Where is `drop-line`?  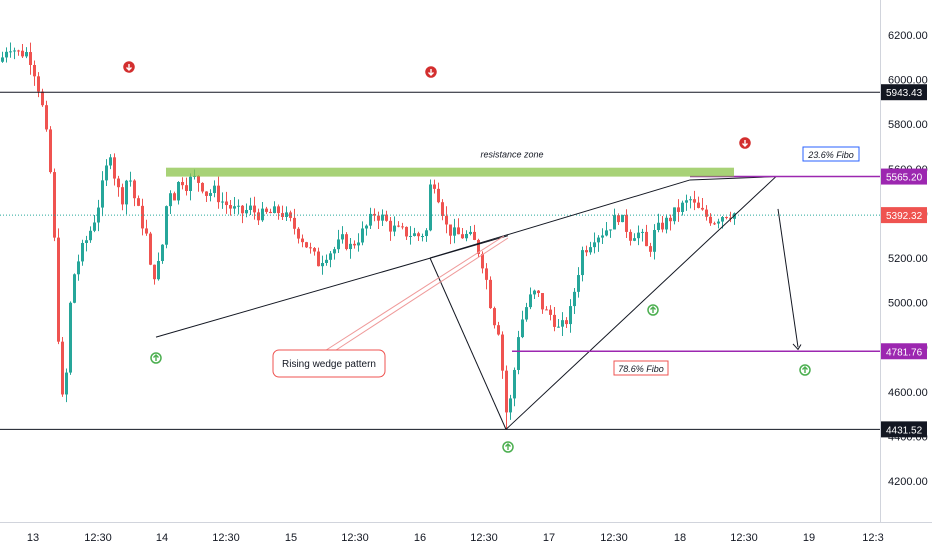
drop-line is located at coordinates (468, 343).